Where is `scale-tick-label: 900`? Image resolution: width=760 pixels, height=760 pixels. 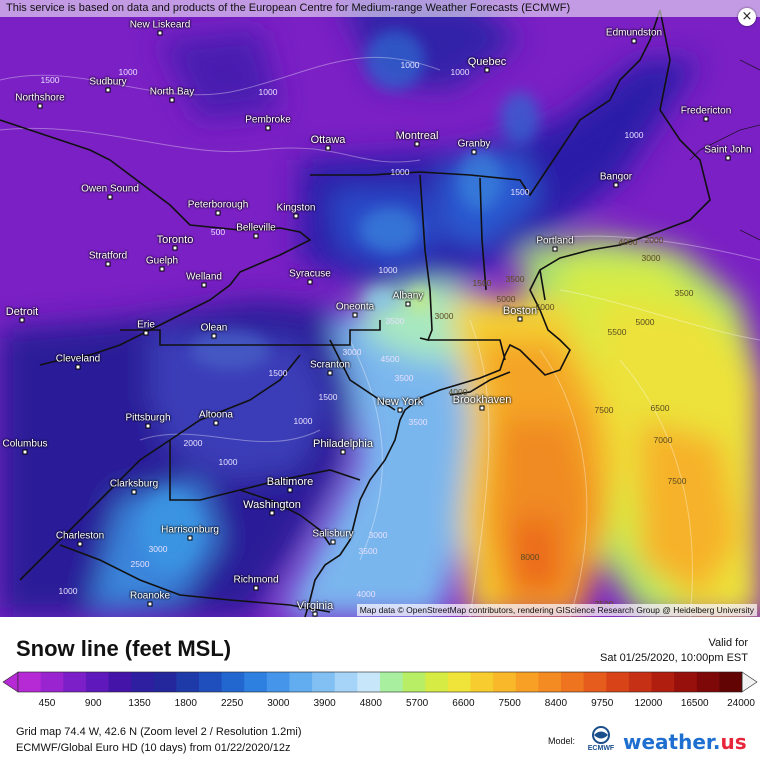 scale-tick-label: 900 is located at coordinates (93, 703).